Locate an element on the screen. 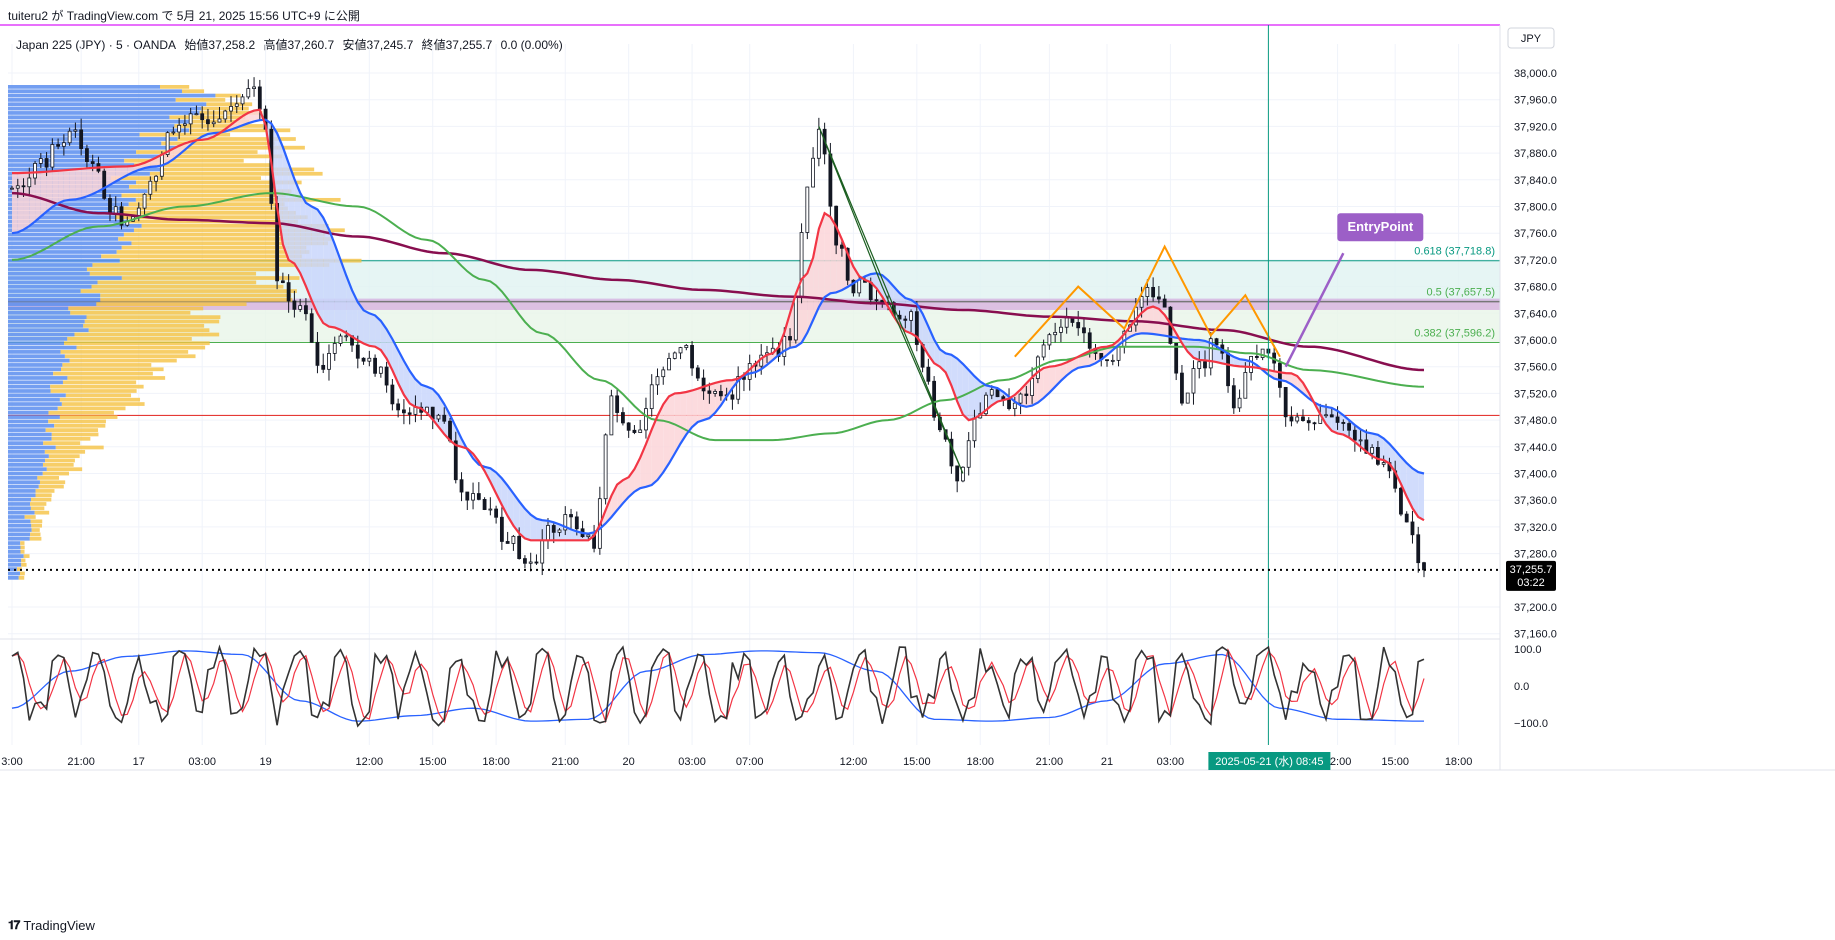  time-tick-label: 18:00 is located at coordinates (1459, 762).